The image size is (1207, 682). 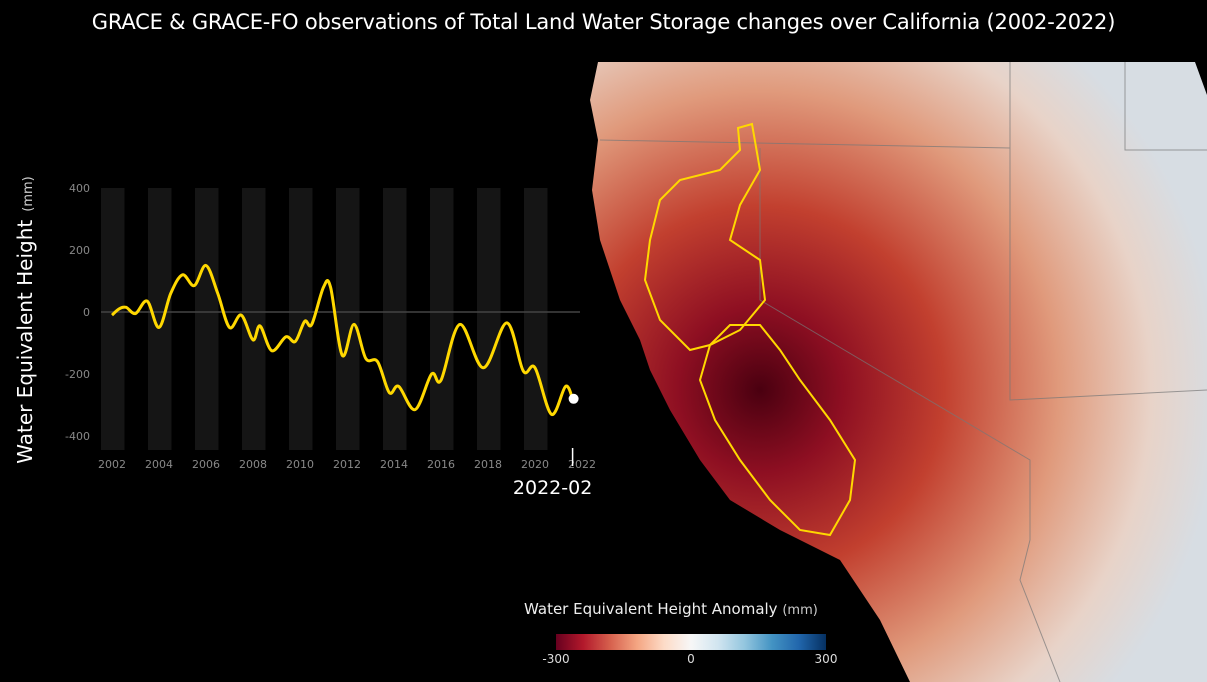 I want to click on y-axis-label: Water Equivalent Height(mm), so click(x=25, y=319).